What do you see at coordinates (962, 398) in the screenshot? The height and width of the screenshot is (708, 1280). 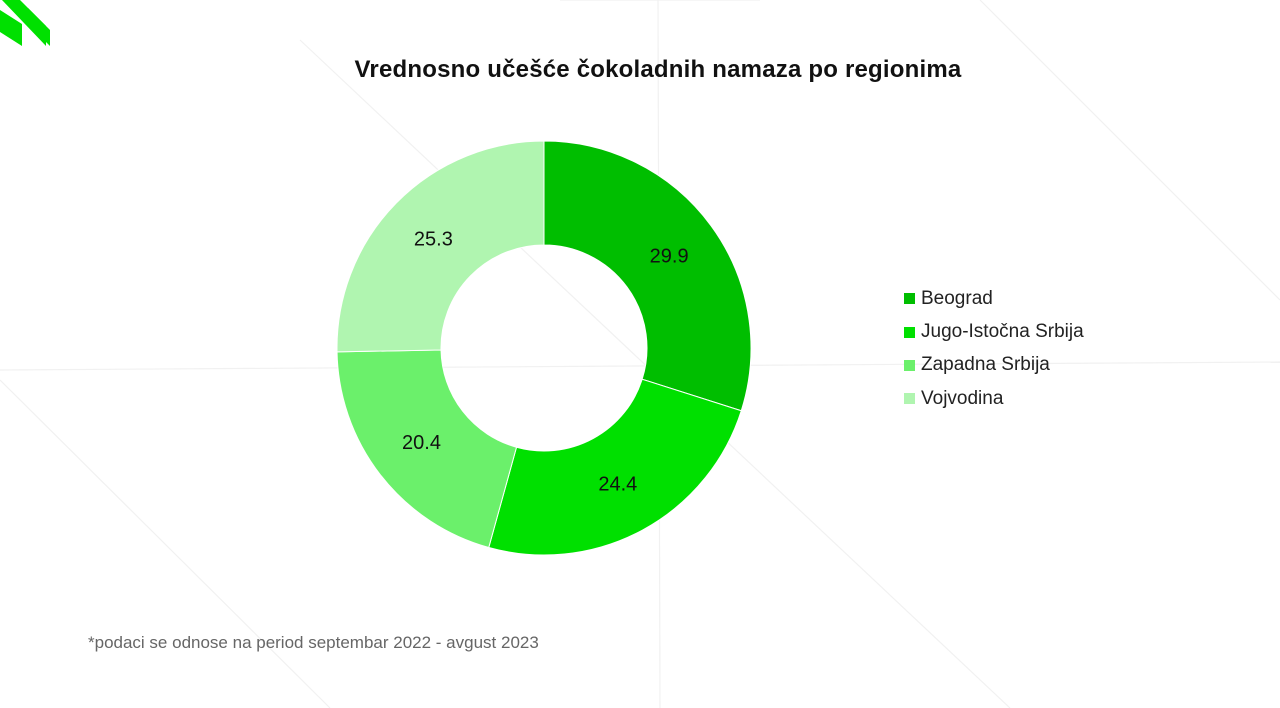 I see `legend-label: Vojvodina` at bounding box center [962, 398].